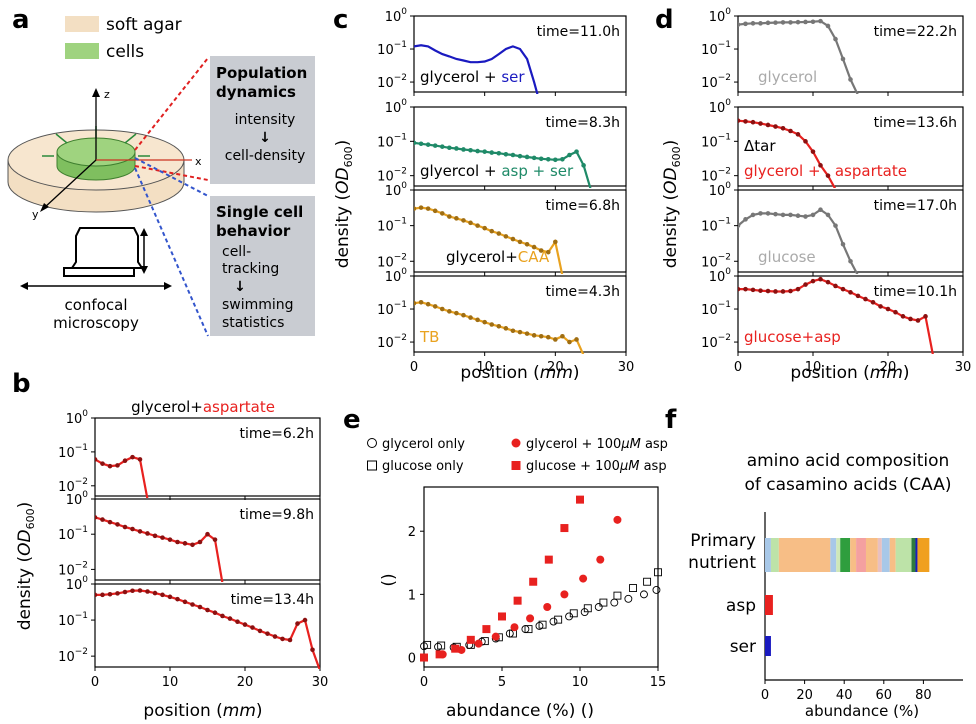  What do you see at coordinates (787, 257) in the screenshot?
I see `condition-label-d3: glucose` at bounding box center [787, 257].